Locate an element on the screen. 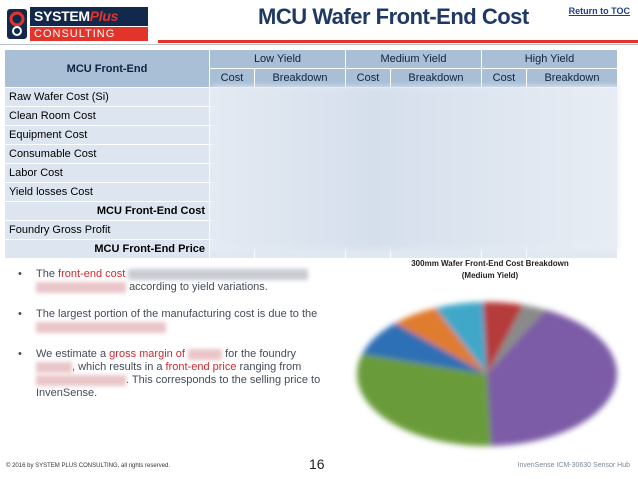  company-logo: SYSTEMPlus CONSULTING is located at coordinates (77, 24).